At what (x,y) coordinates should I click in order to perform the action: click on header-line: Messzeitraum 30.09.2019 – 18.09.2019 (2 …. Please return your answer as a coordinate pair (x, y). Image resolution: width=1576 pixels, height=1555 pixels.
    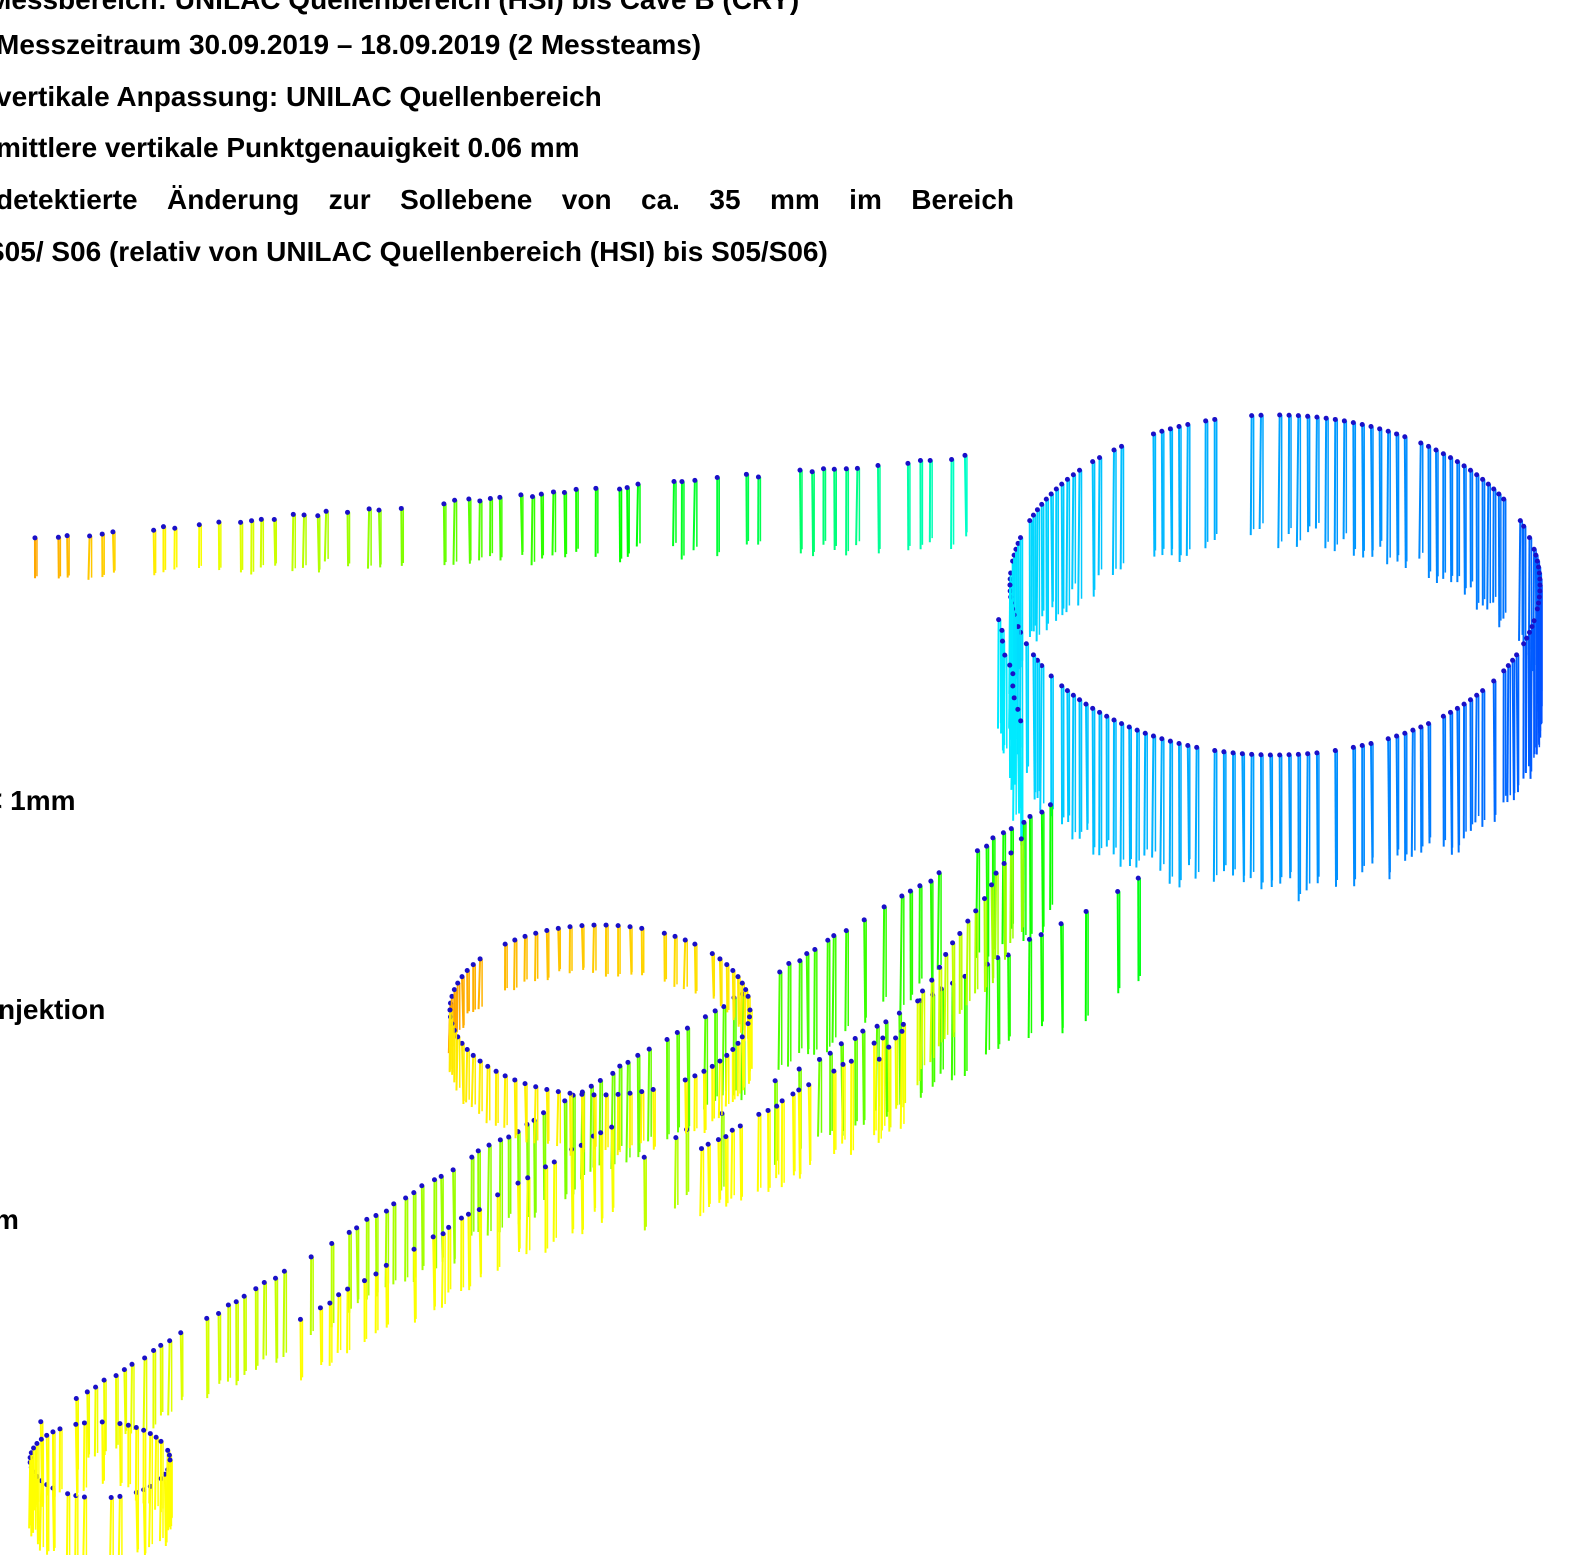
    Looking at the image, I should click on (351, 44).